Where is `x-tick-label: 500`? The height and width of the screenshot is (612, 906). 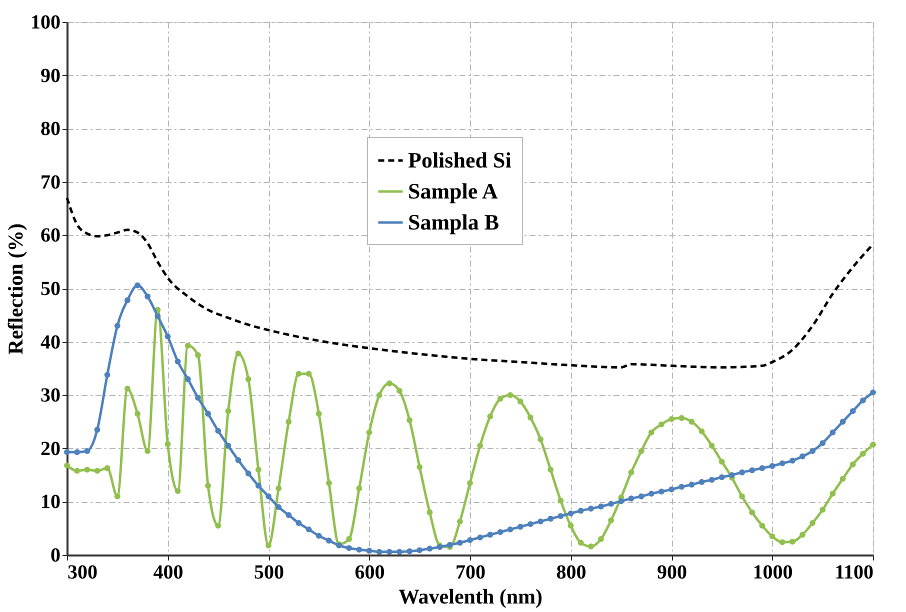 x-tick-label: 500 is located at coordinates (269, 573).